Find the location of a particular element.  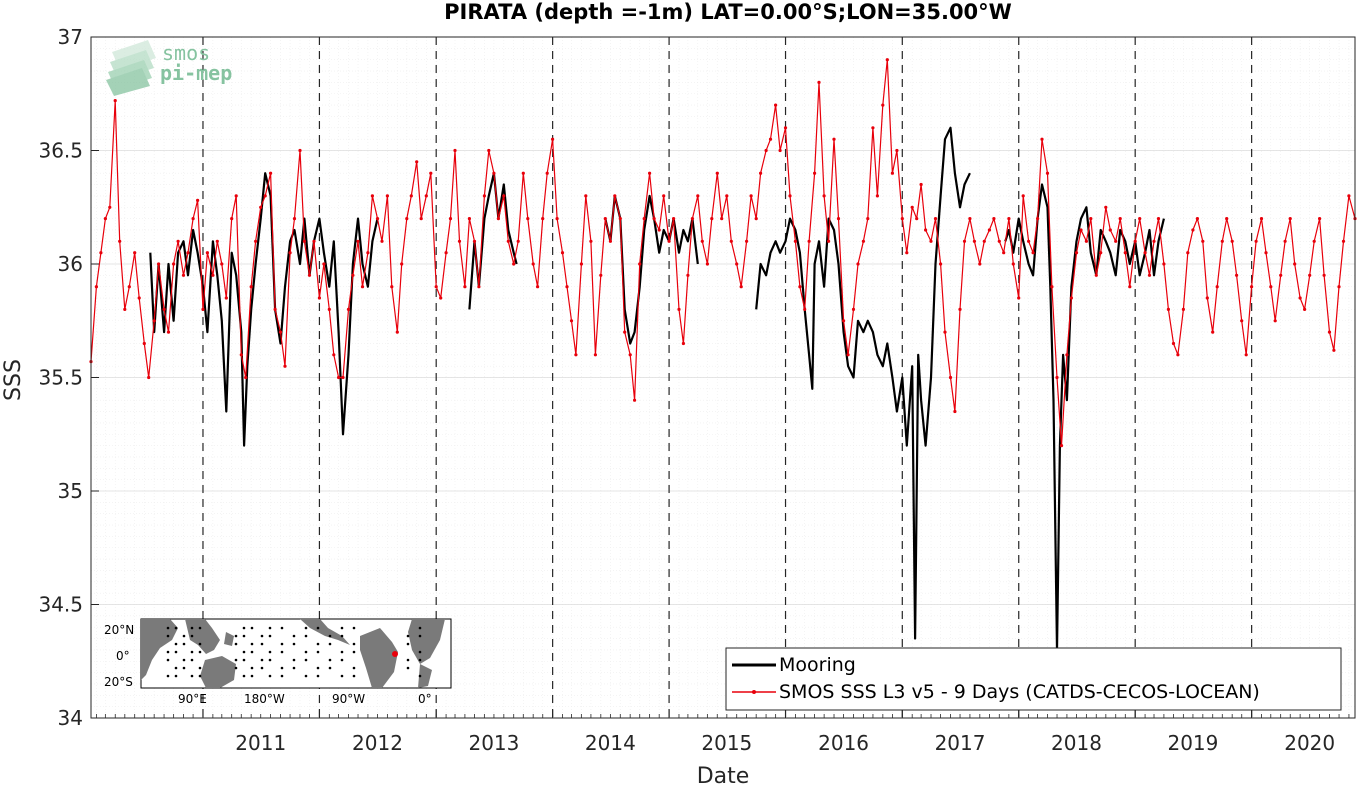

continents is located at coordinates (293, 653).